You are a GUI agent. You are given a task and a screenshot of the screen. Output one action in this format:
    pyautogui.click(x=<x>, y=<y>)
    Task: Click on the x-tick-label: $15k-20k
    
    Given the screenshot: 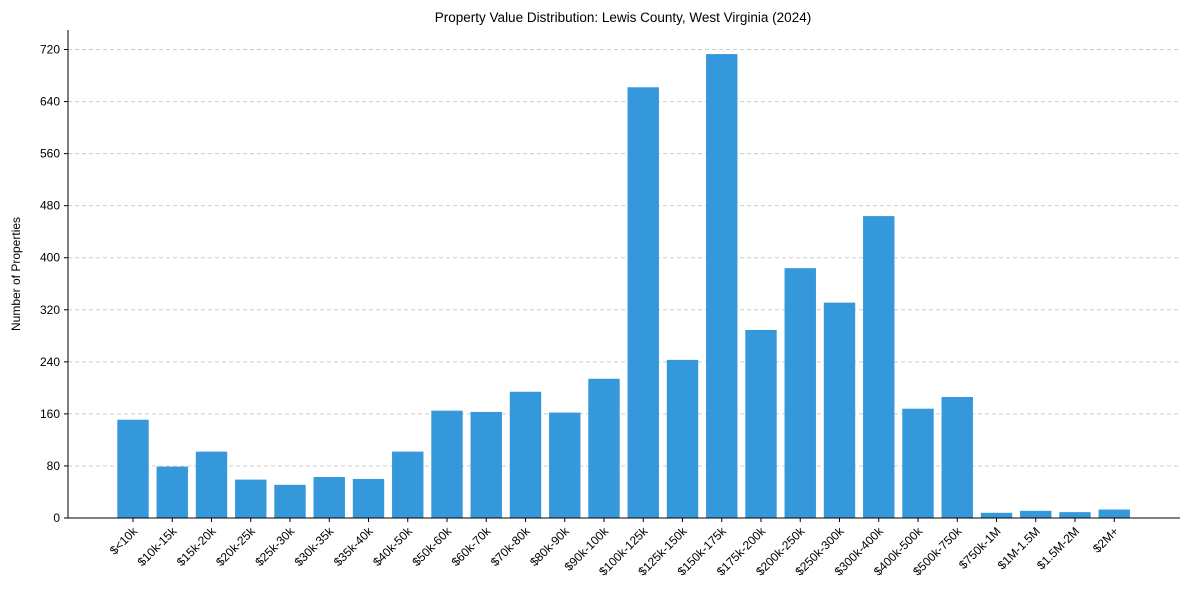 What is the action you would take?
    pyautogui.click(x=197, y=547)
    